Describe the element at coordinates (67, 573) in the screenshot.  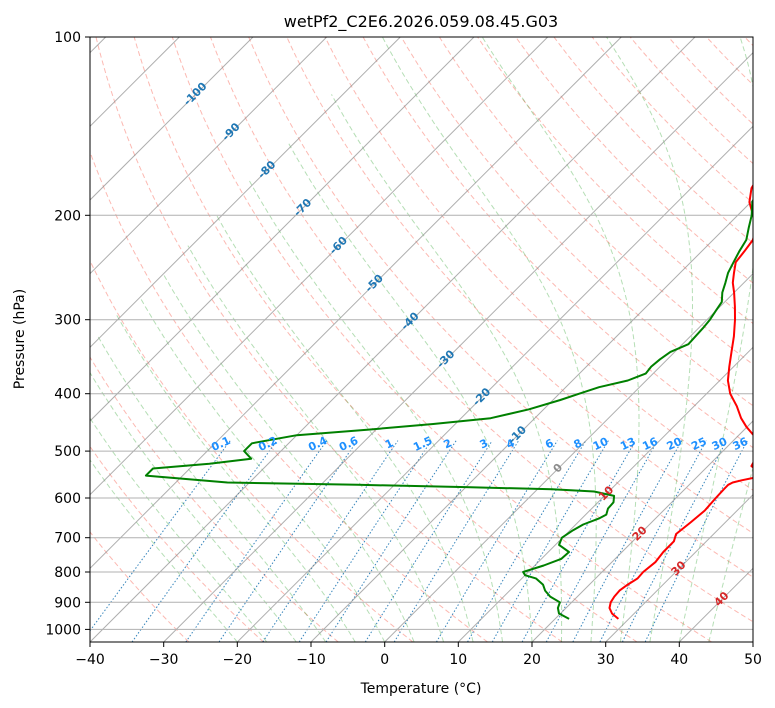
I see `y-tick-label: 800` at that location.